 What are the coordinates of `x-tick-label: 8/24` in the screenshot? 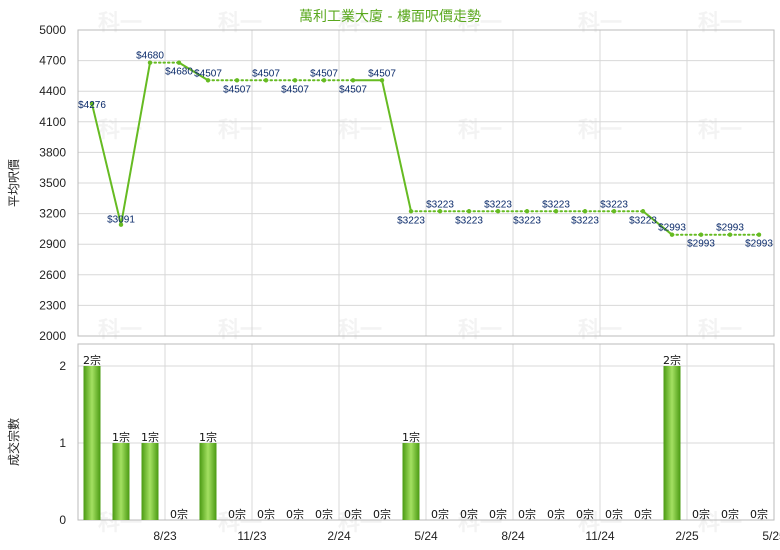 It's located at (513, 536).